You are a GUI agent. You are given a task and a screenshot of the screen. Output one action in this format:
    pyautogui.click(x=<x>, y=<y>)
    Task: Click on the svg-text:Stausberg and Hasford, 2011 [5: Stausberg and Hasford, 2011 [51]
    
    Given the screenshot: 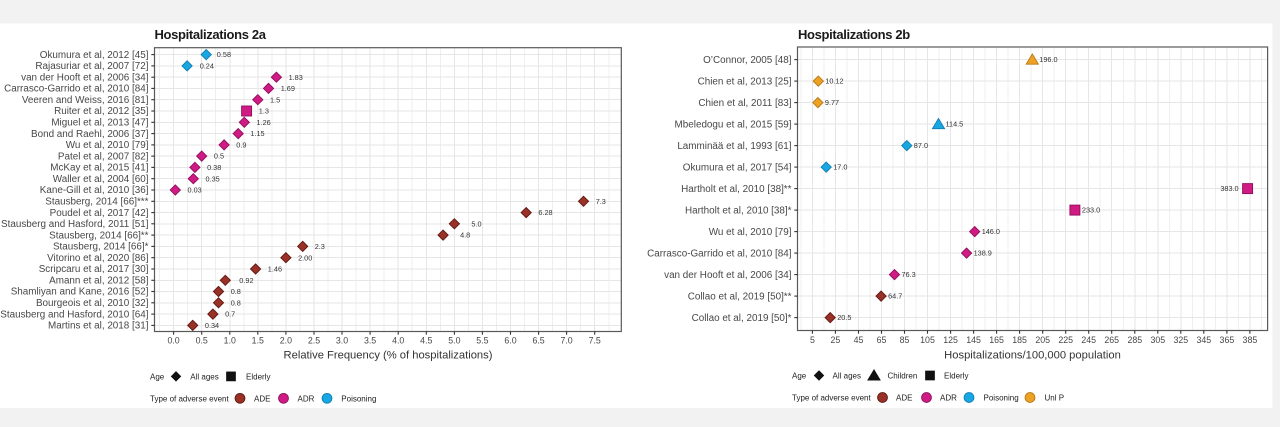 What is the action you would take?
    pyautogui.click(x=75, y=224)
    